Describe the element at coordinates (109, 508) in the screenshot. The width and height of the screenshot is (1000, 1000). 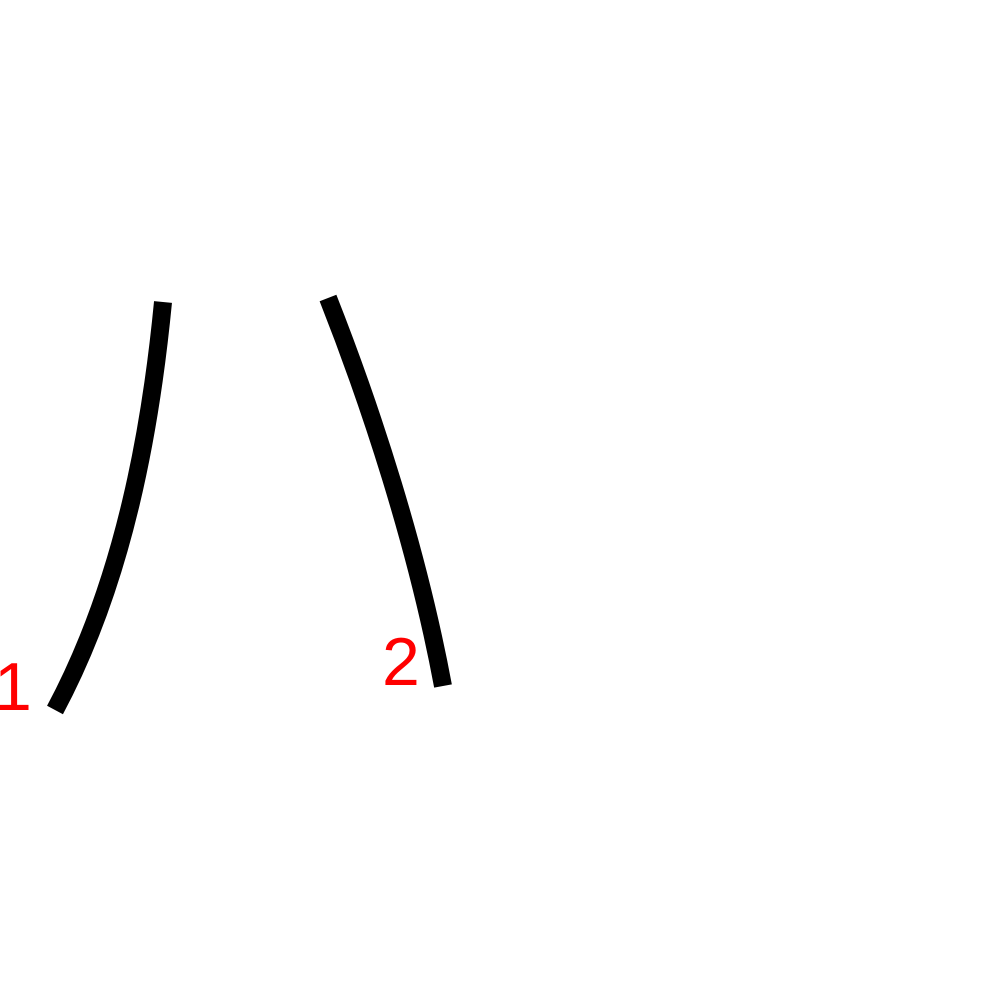
I see `stroke-1-path` at that location.